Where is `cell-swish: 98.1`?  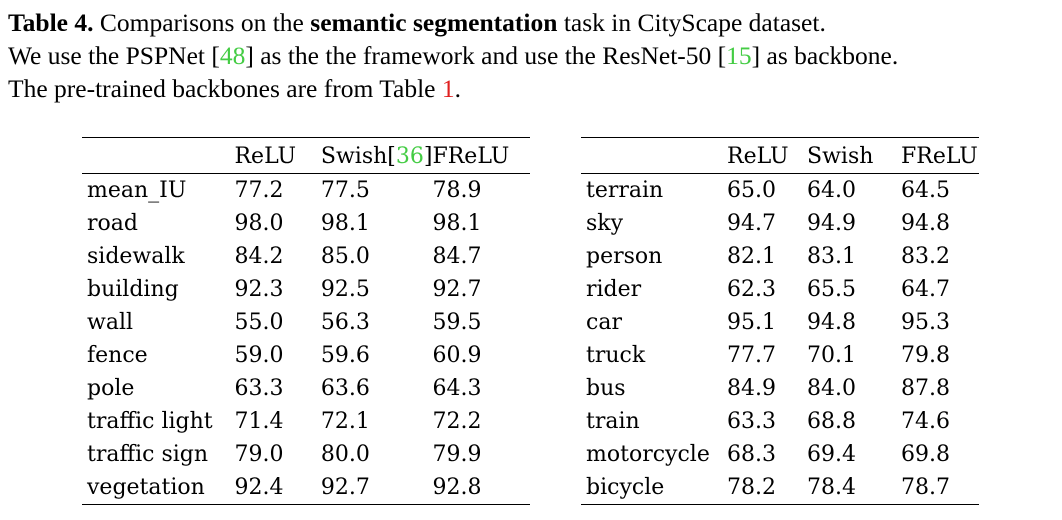 cell-swish: 98.1 is located at coordinates (345, 223).